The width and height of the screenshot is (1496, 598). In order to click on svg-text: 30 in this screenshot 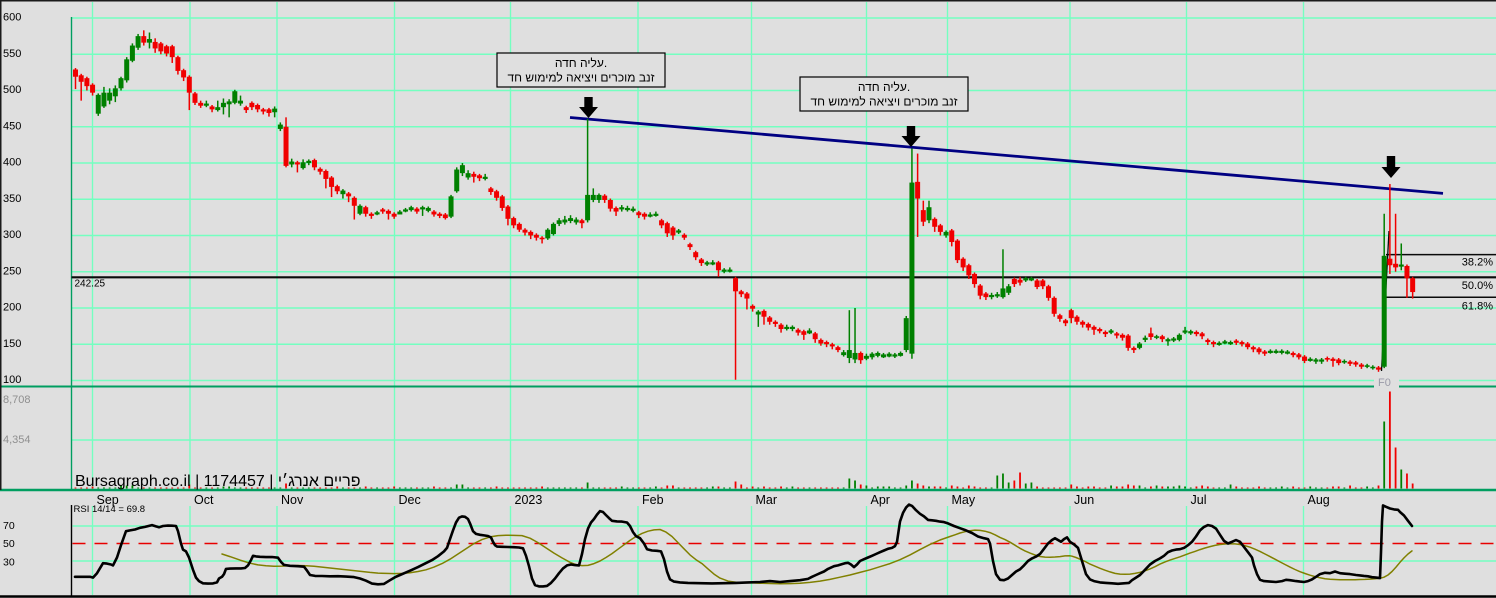, I will do `click(9, 563)`.